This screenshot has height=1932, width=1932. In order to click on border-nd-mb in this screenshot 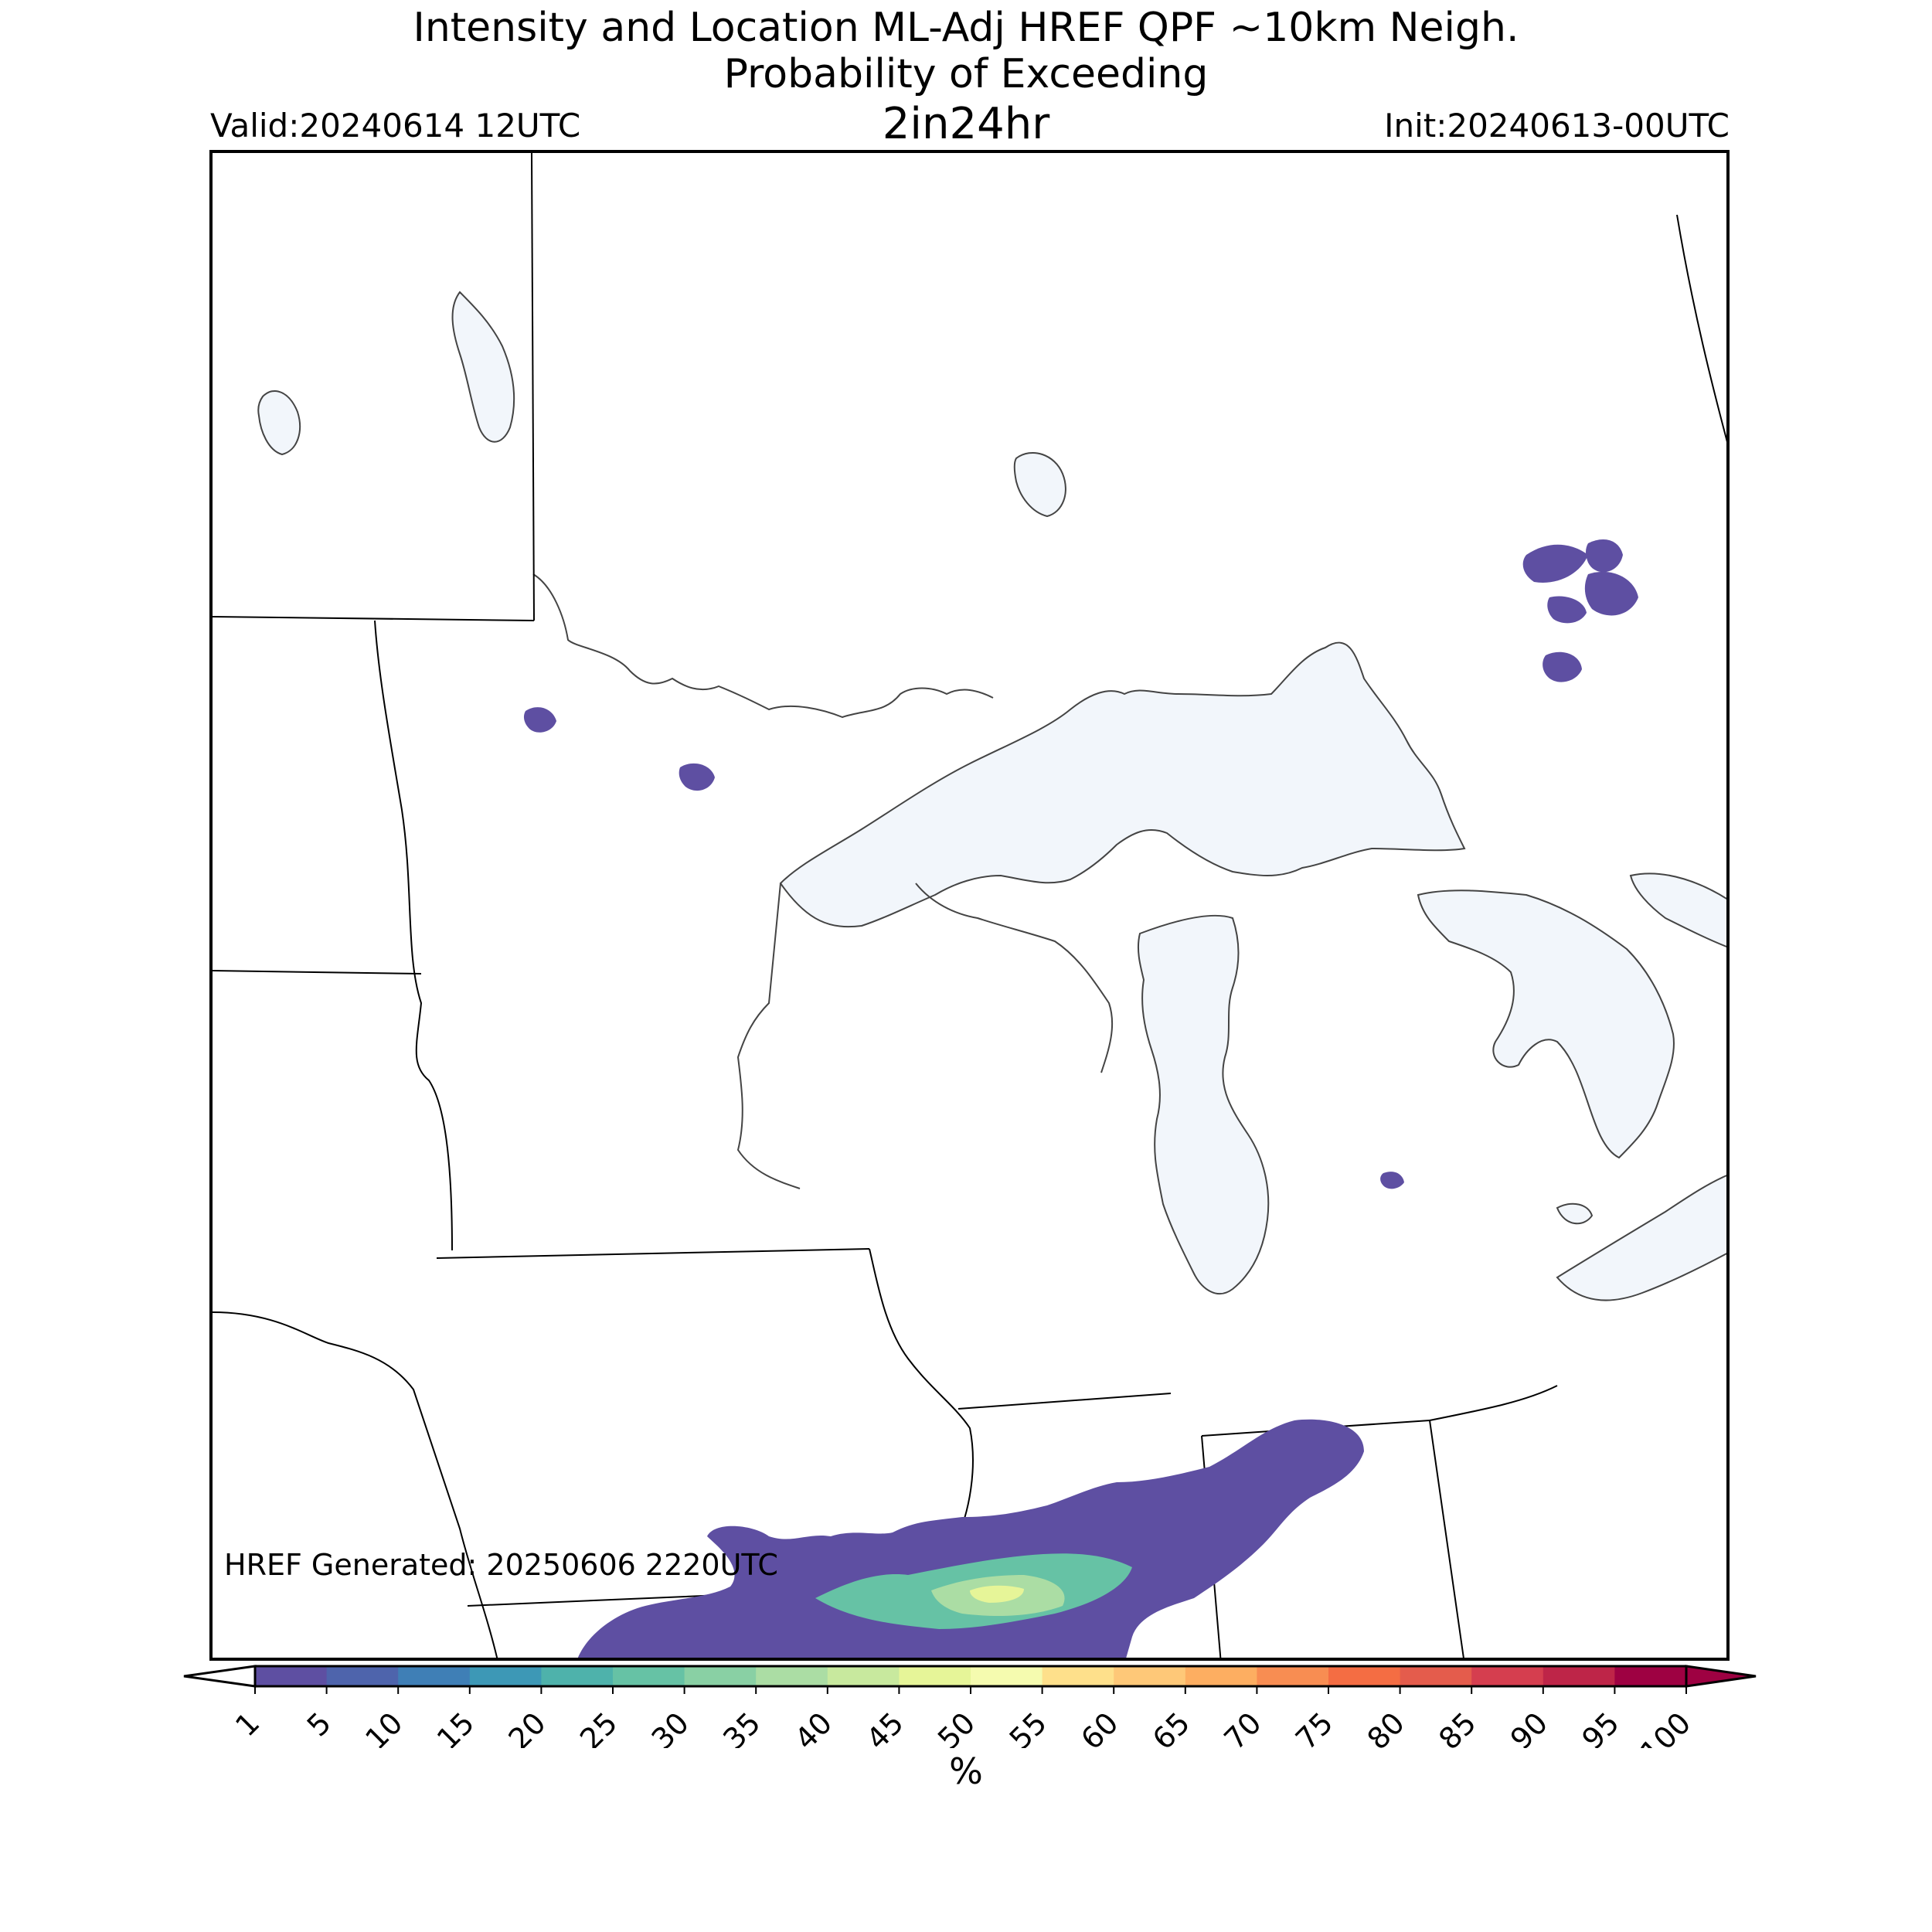, I will do `click(374, 618)`.